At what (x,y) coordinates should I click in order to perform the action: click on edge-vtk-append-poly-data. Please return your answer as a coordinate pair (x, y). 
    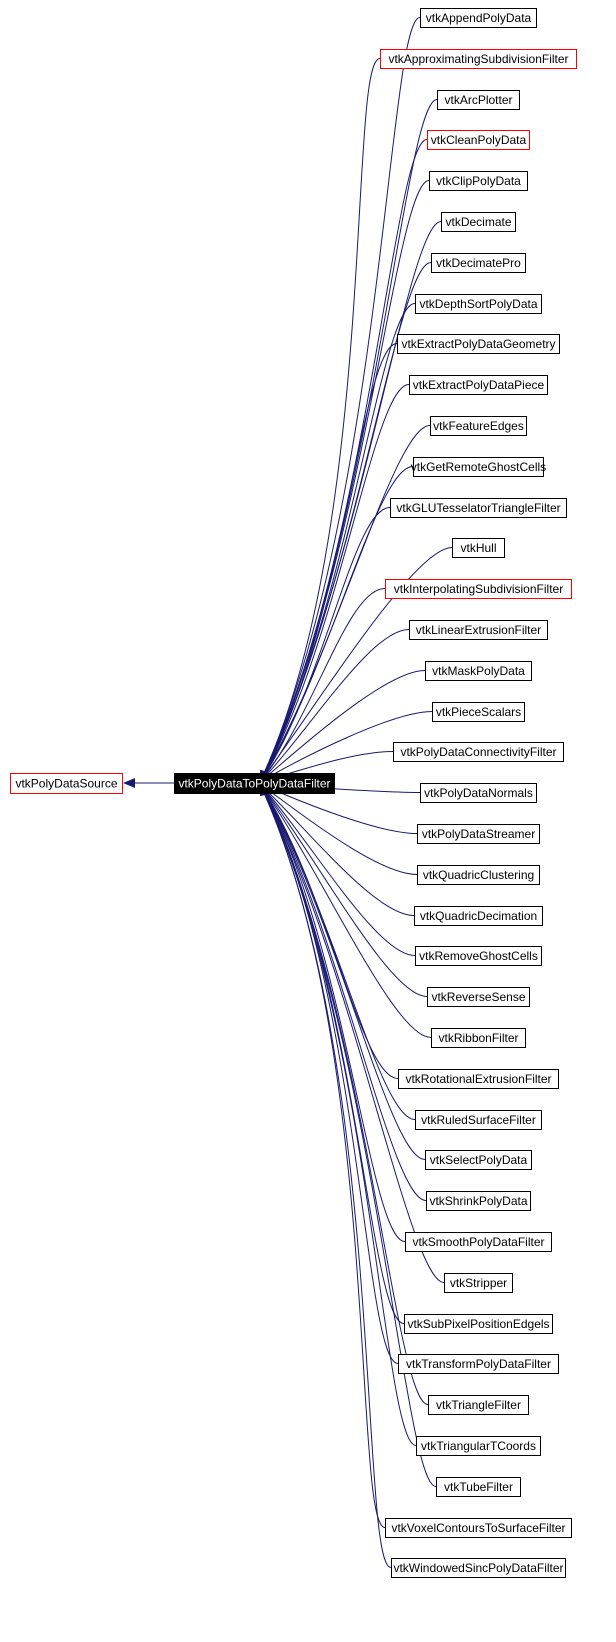
    Looking at the image, I should click on (340, 400).